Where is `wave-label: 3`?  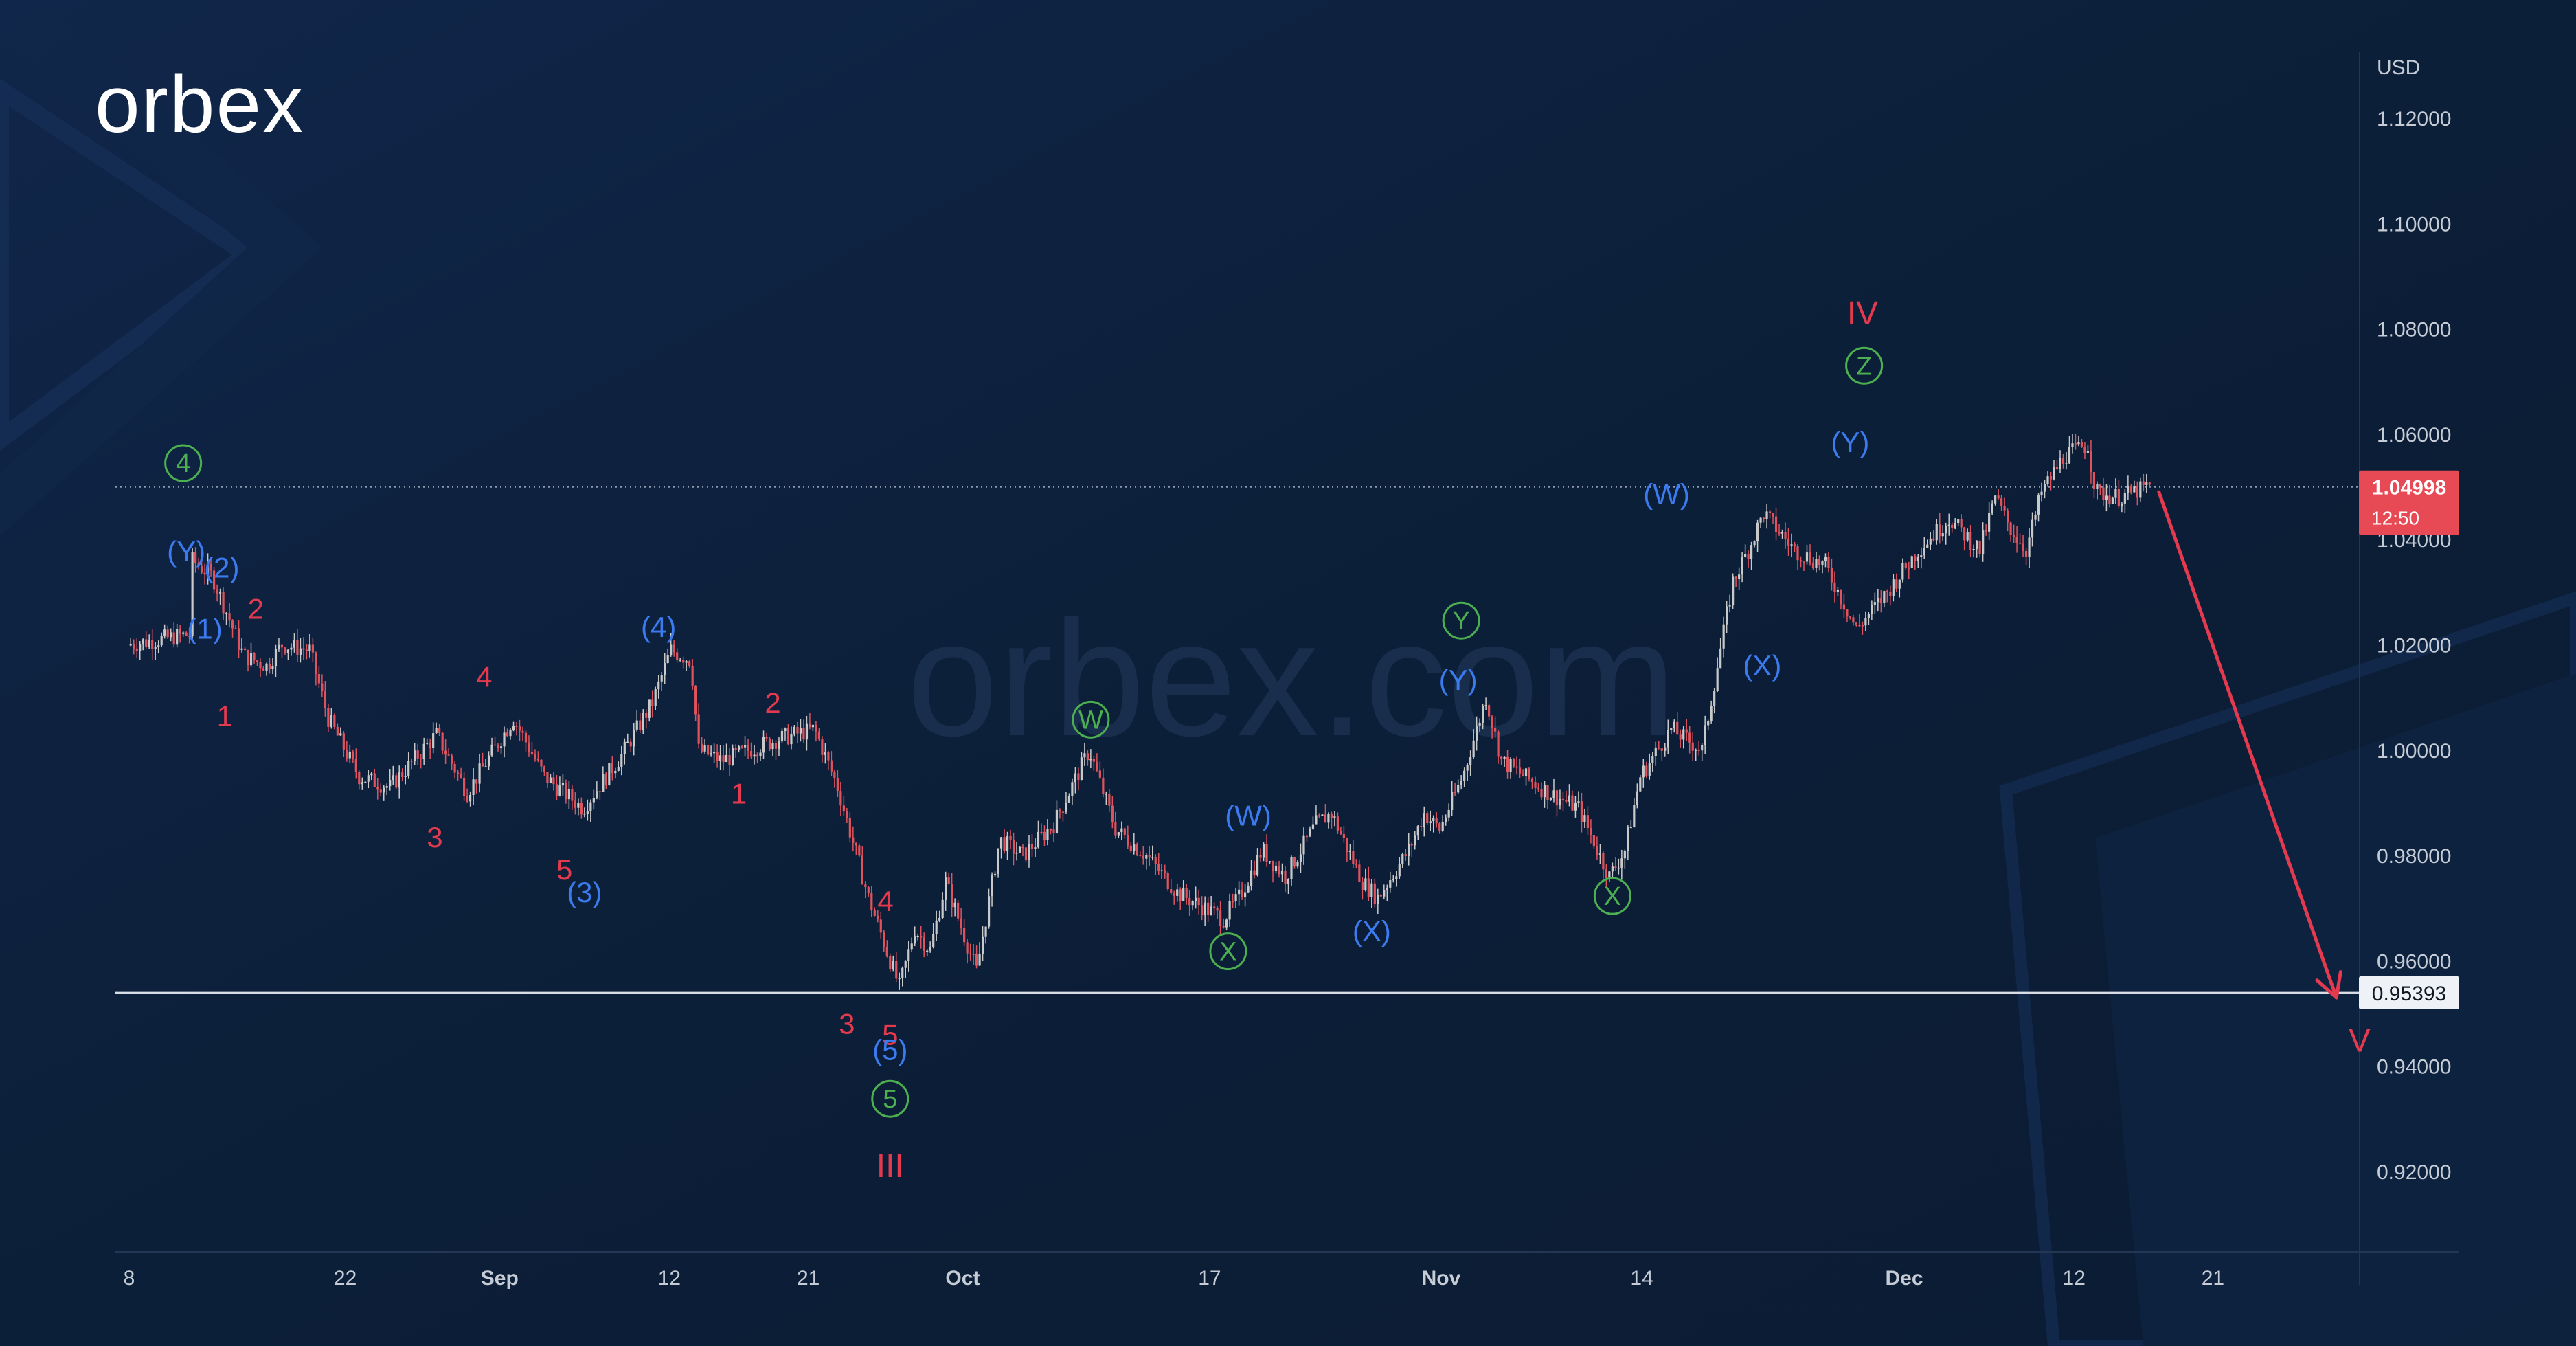 wave-label: 3 is located at coordinates (434, 837).